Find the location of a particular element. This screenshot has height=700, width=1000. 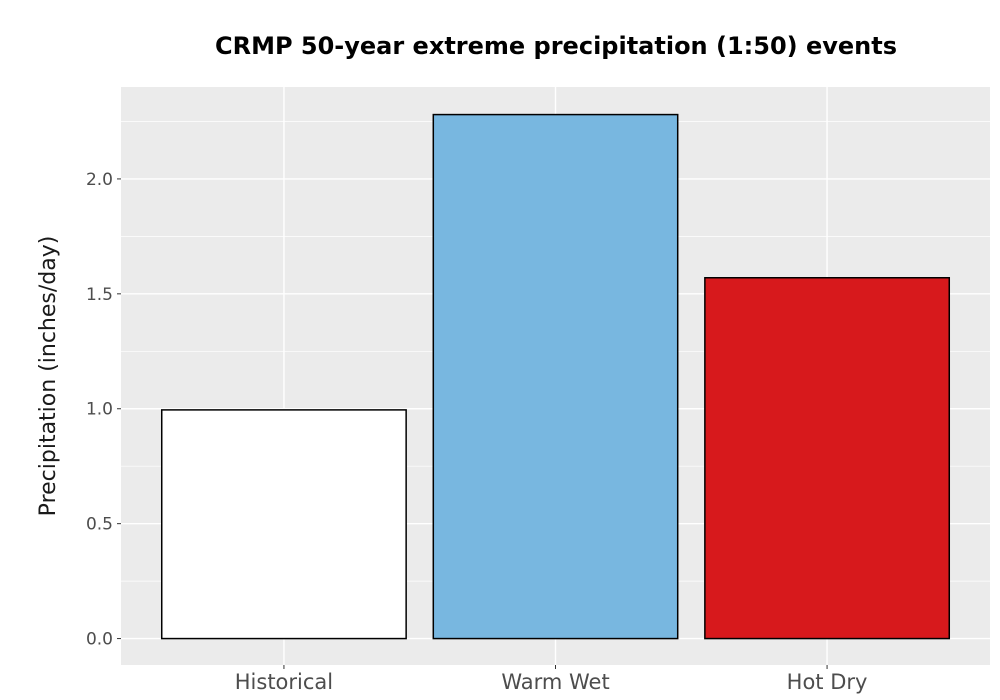

y-tick-label: 0.5 is located at coordinates (99, 525).